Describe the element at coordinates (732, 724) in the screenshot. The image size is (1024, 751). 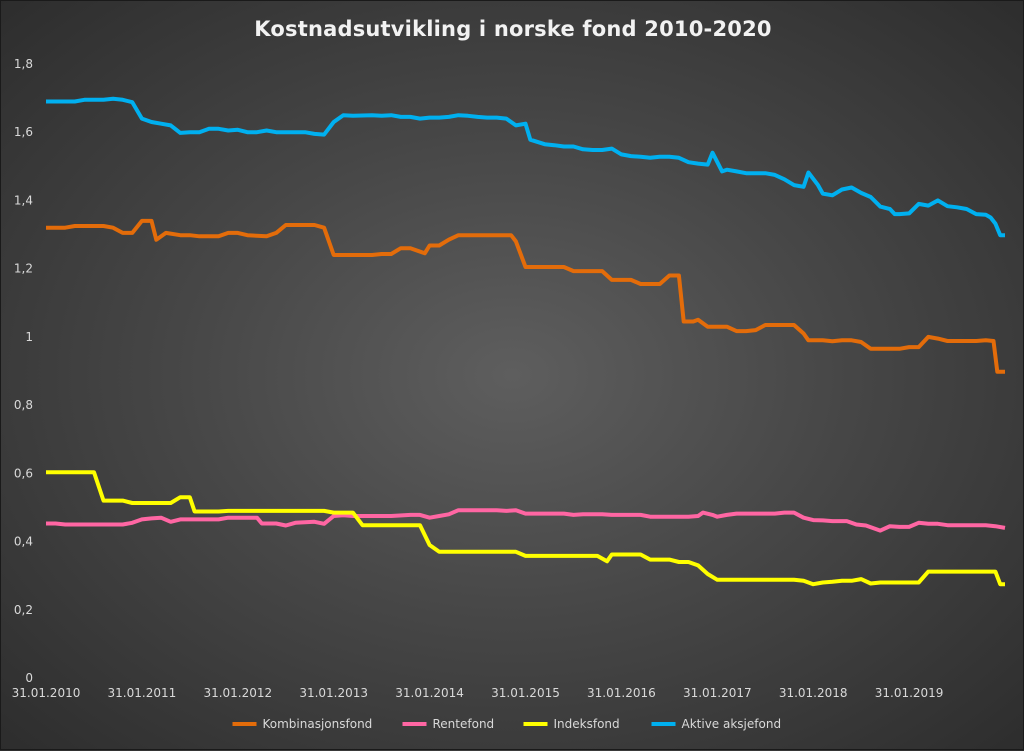
I see `legend-label: Aktive aksjefond` at that location.